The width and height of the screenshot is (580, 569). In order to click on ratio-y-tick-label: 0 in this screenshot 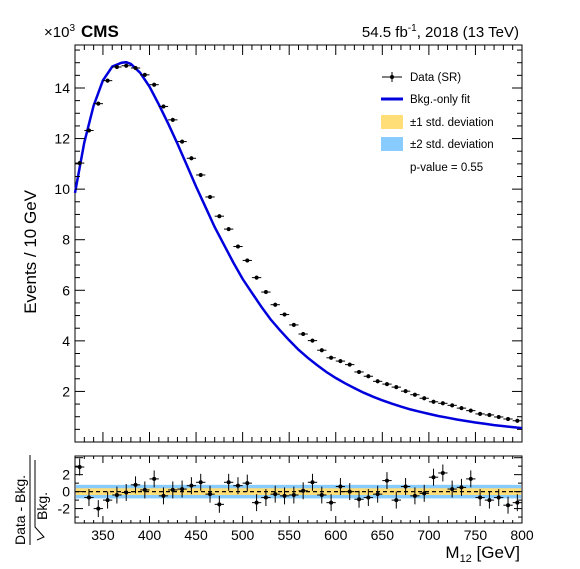, I will do `click(66, 492)`.